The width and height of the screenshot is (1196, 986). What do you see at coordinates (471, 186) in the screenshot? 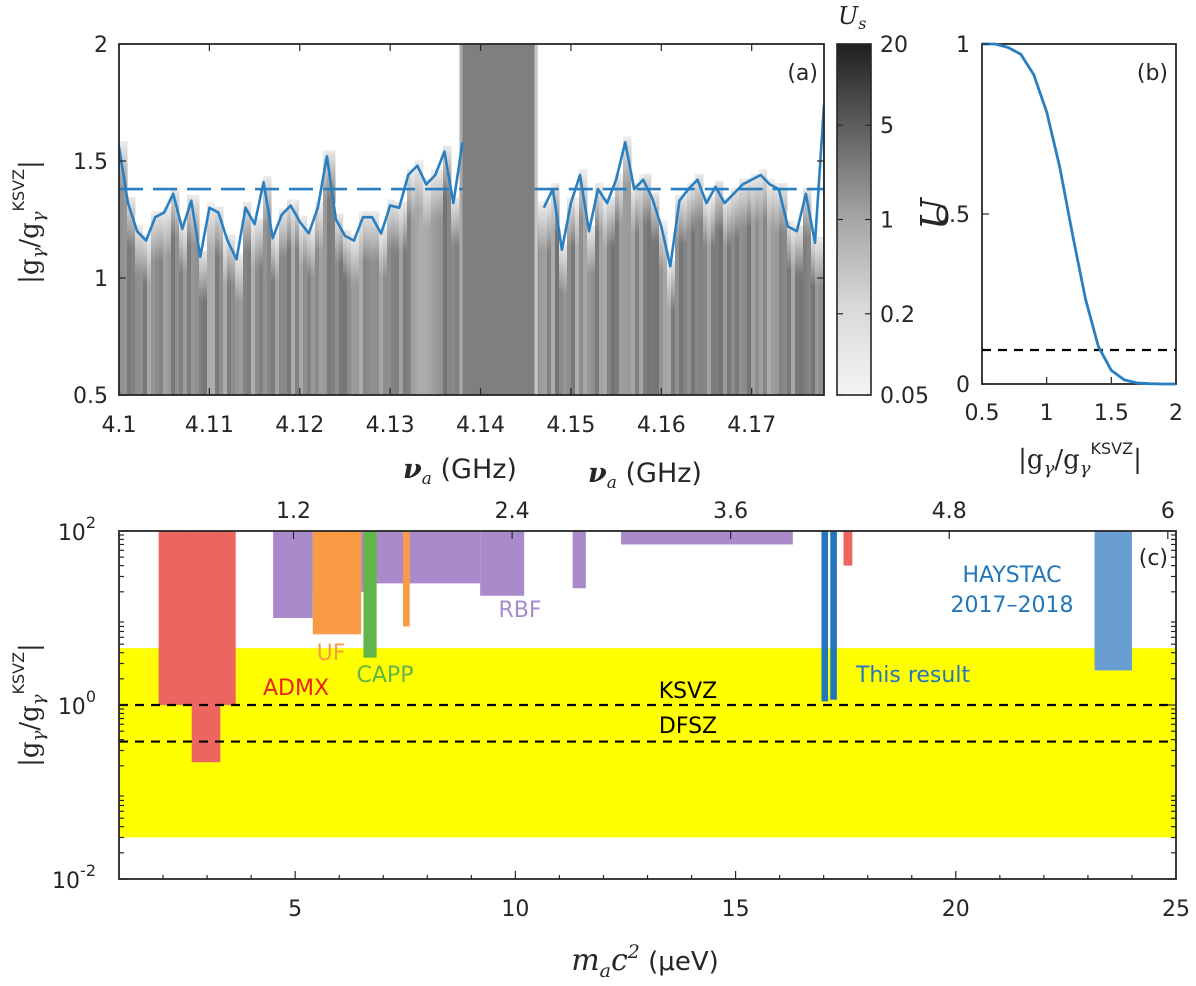
I see `panel-a-lines` at bounding box center [471, 186].